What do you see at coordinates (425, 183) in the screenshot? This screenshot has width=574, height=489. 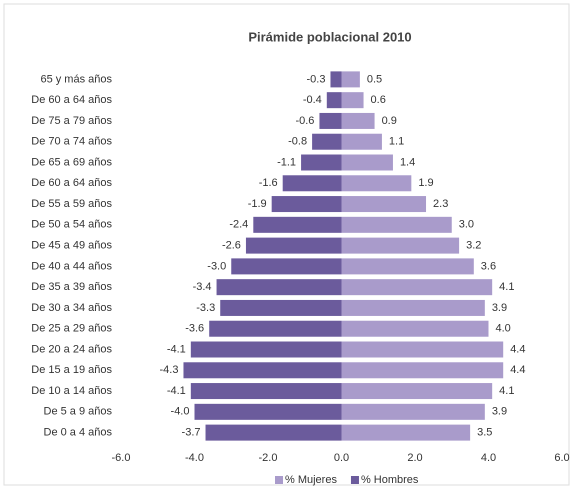 I see `data-label: 1.9` at bounding box center [425, 183].